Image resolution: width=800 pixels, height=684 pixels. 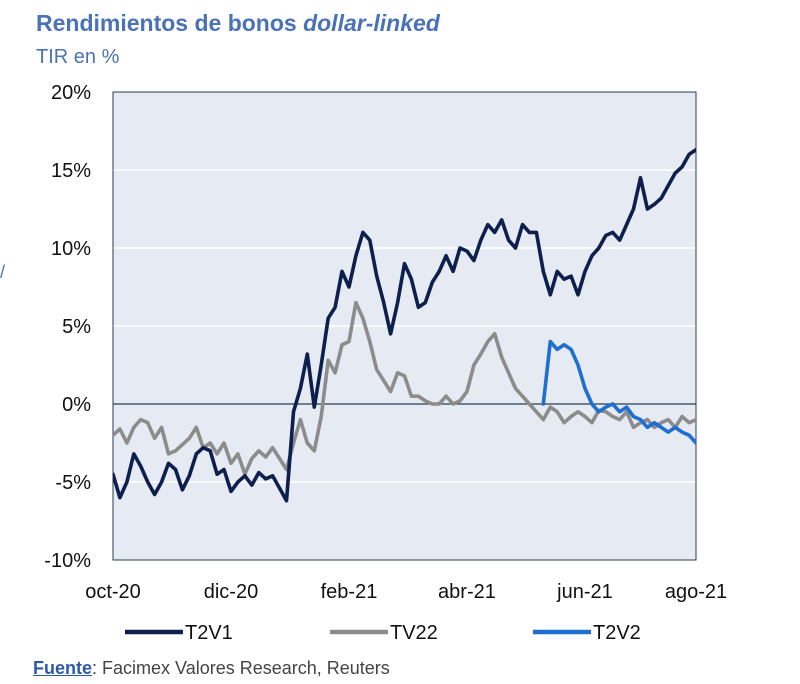 I want to click on chart-title-main: Rendimientos de bonos, so click(x=170, y=23).